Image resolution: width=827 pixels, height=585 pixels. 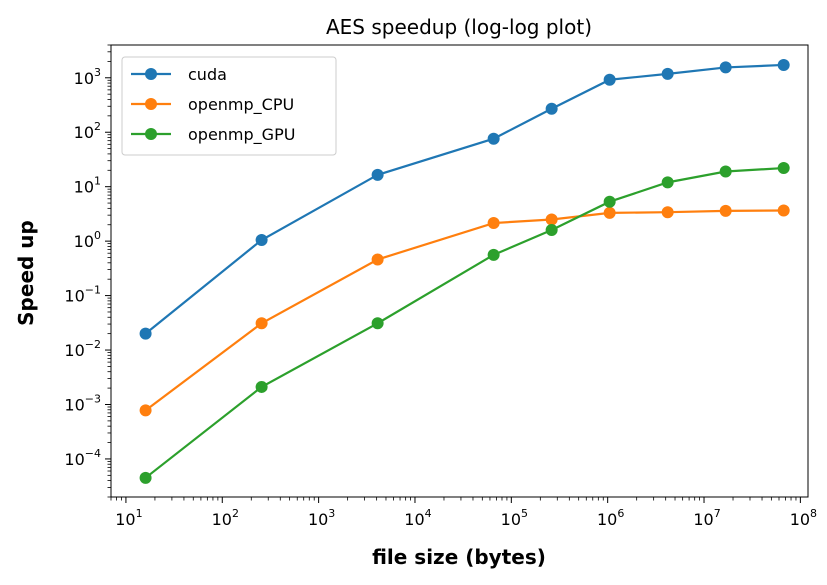 I want to click on x-tick-label: 10⁶, so click(x=610, y=518).